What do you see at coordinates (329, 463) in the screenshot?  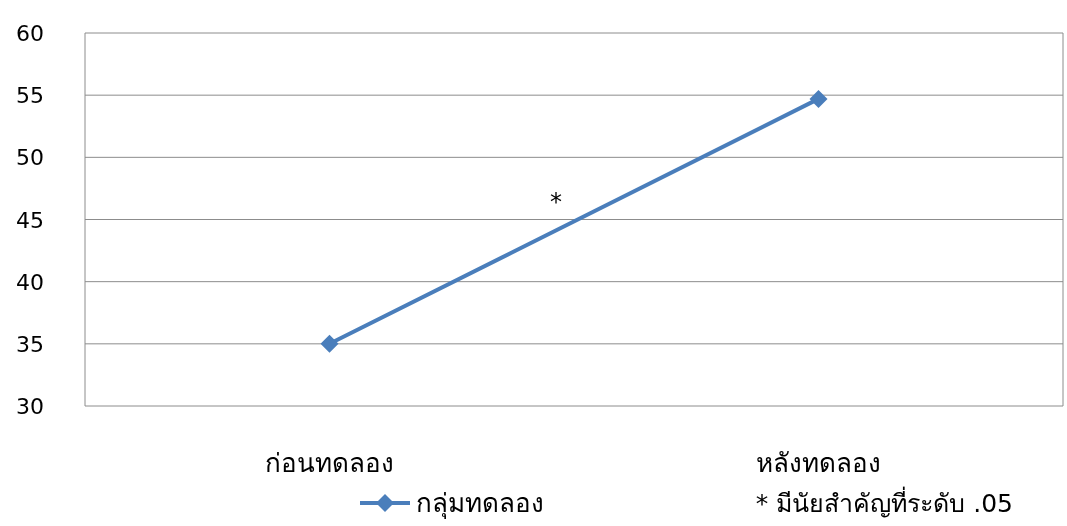 I see `x-tick-label: ก่อนทดลอง` at bounding box center [329, 463].